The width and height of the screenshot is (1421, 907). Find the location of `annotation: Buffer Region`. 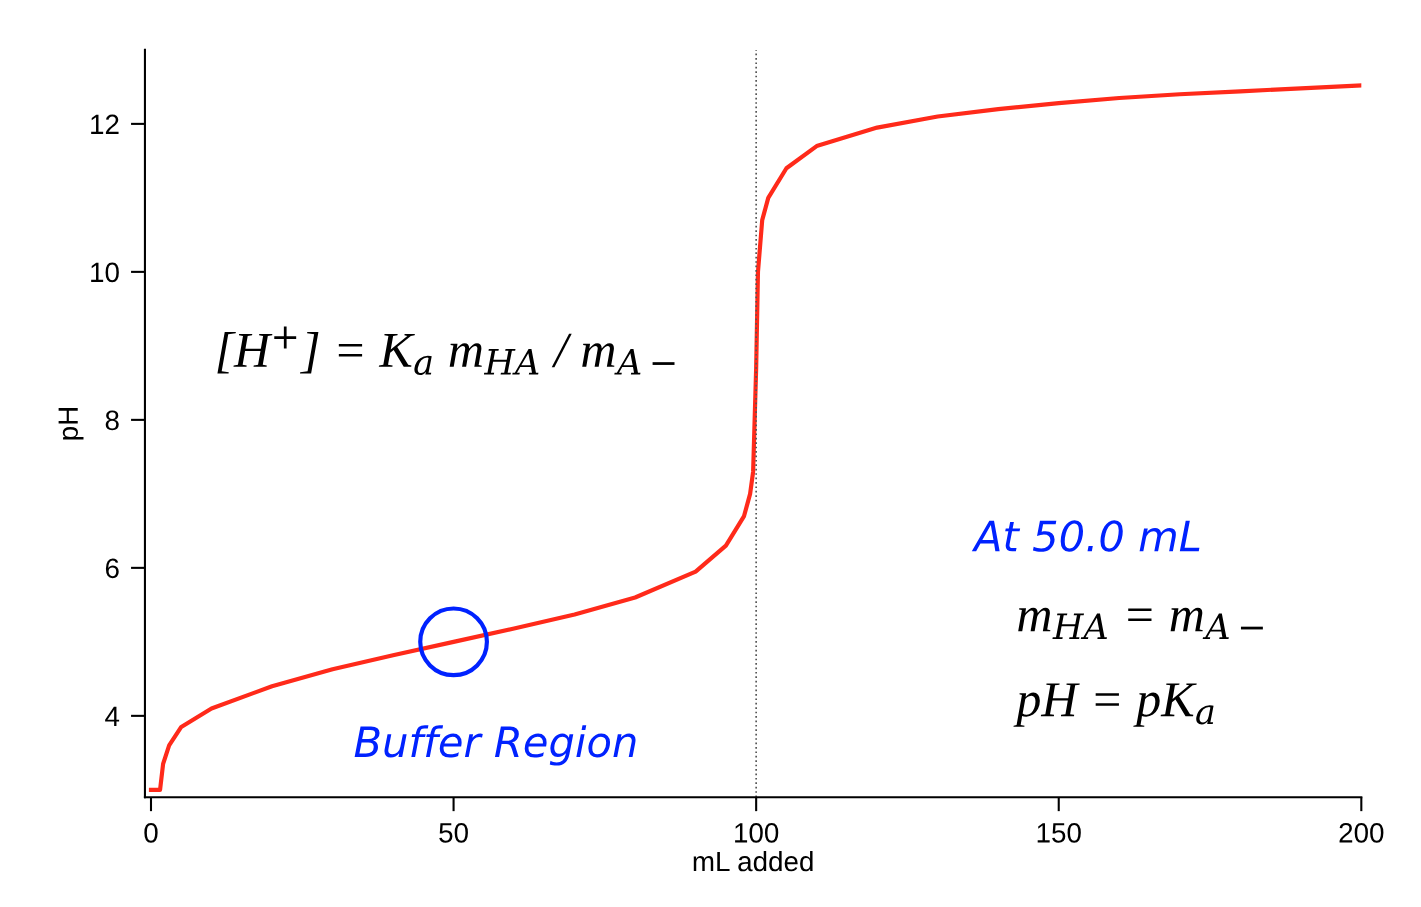

annotation: Buffer Region is located at coordinates (495, 745).